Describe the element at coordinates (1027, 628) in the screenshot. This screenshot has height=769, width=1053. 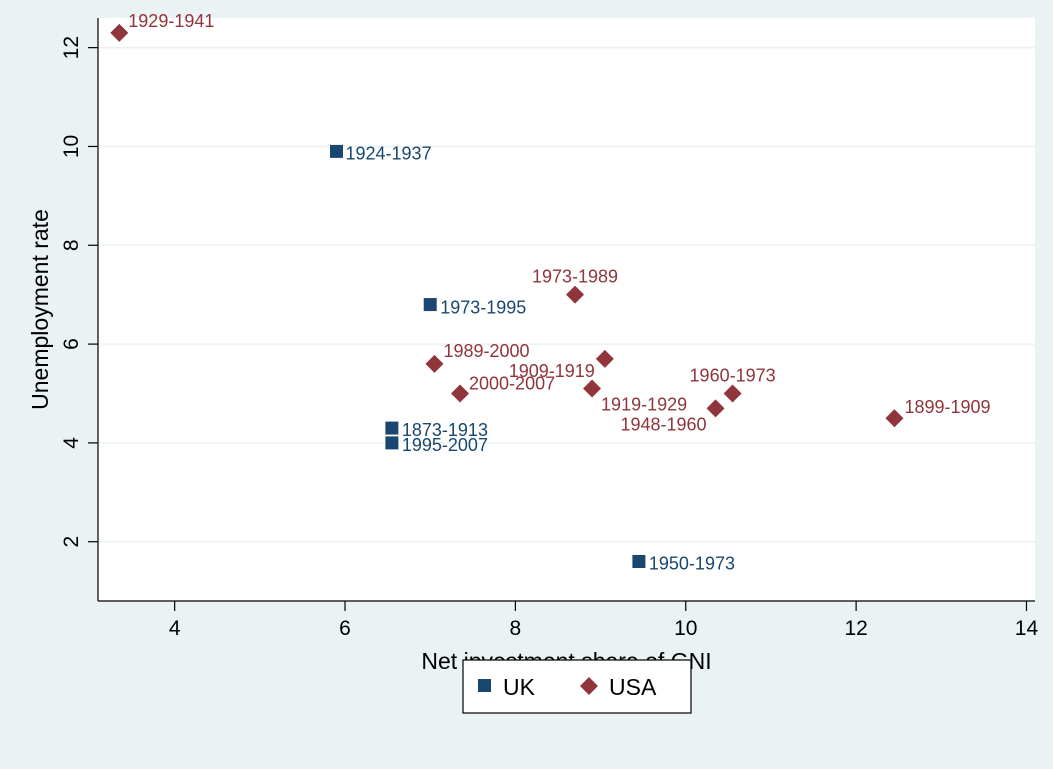
I see `x-tick-label: 14` at that location.